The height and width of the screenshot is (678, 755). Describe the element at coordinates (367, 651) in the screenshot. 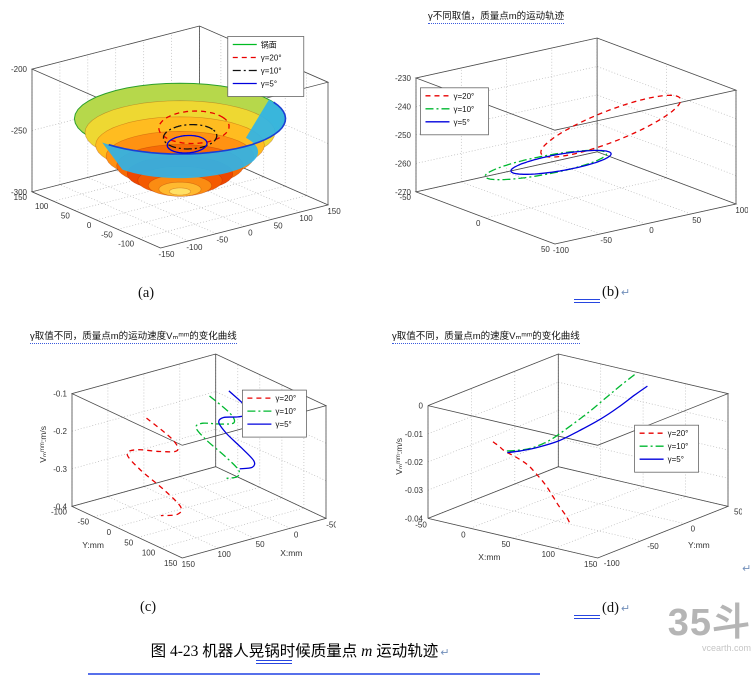

I see `caption-variable-m: m` at that location.